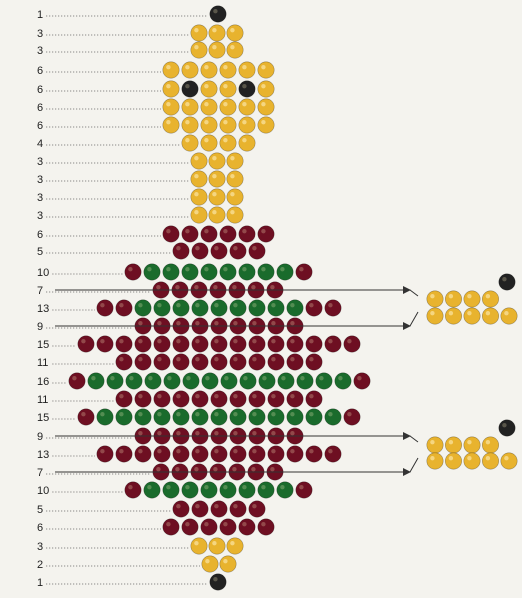 The width and height of the screenshot is (522, 598). I want to click on row-count-label: 11, so click(42, 400).